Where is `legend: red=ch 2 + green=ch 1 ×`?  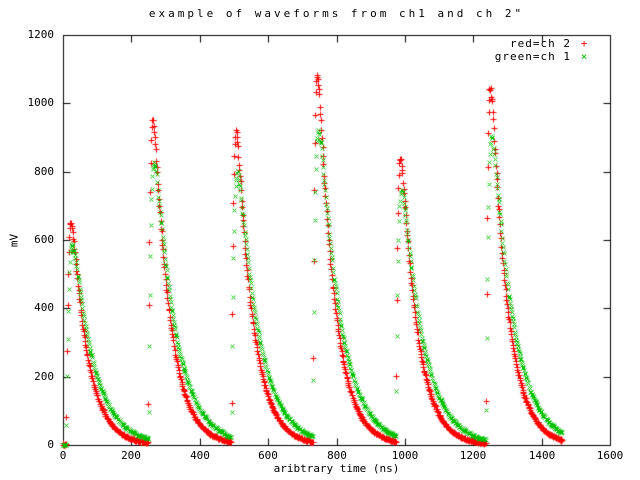
legend: red=ch 2 + green=ch 1 × is located at coordinates (546, 50).